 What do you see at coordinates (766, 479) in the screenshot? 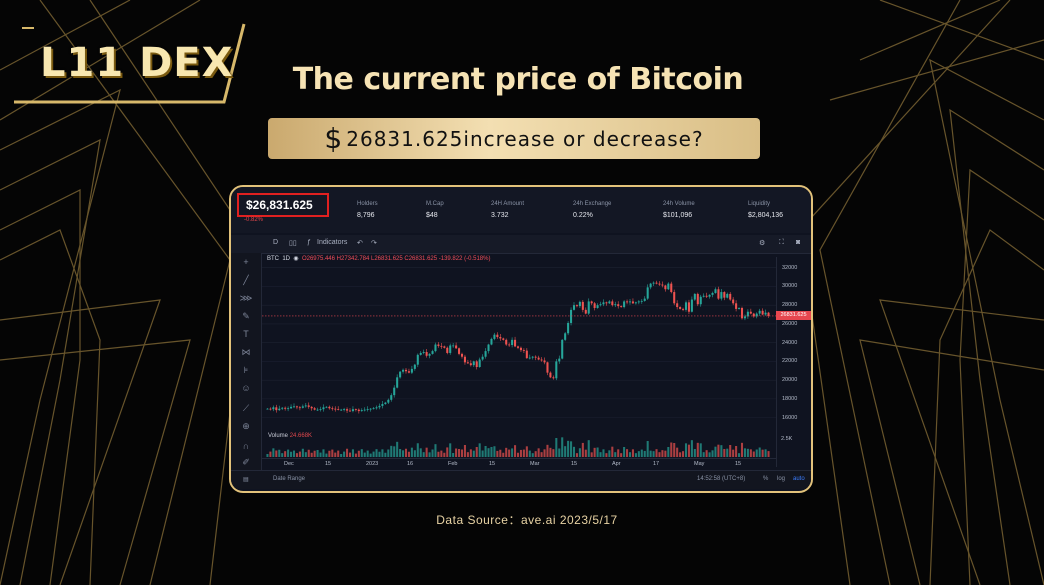
I see `percent-toggle: %` at bounding box center [766, 479].